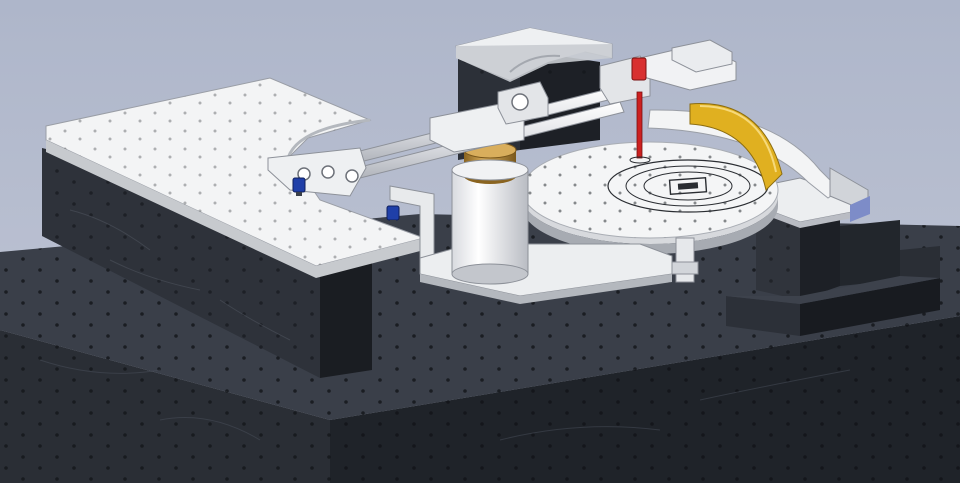  What do you see at coordinates (685, 260) in the screenshot?
I see `probe-post` at bounding box center [685, 260].